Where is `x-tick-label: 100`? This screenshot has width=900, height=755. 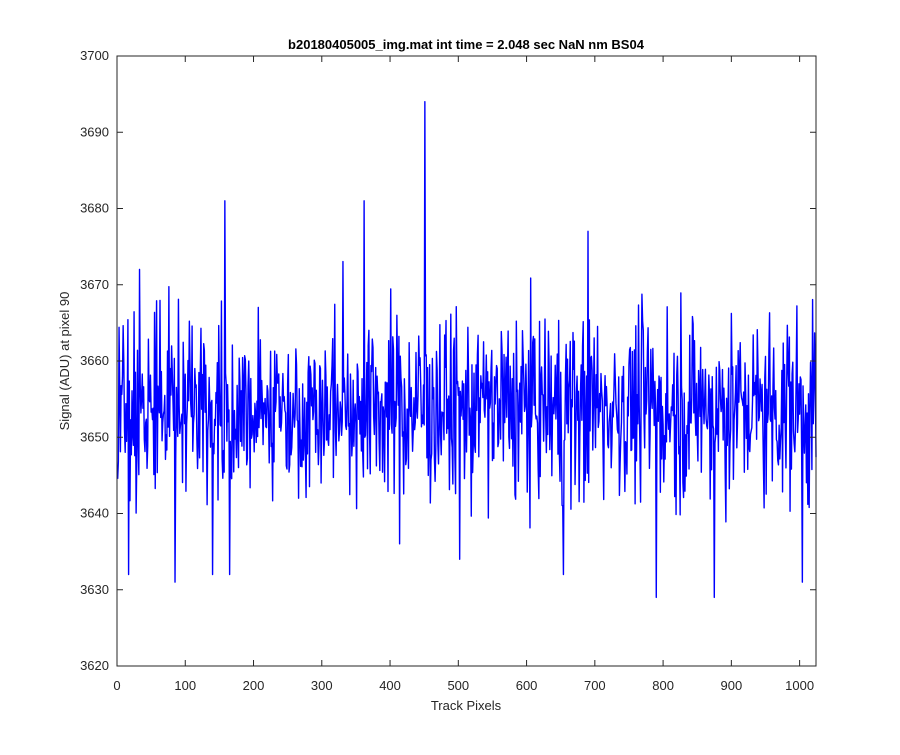 x-tick-label: 100 is located at coordinates (185, 685).